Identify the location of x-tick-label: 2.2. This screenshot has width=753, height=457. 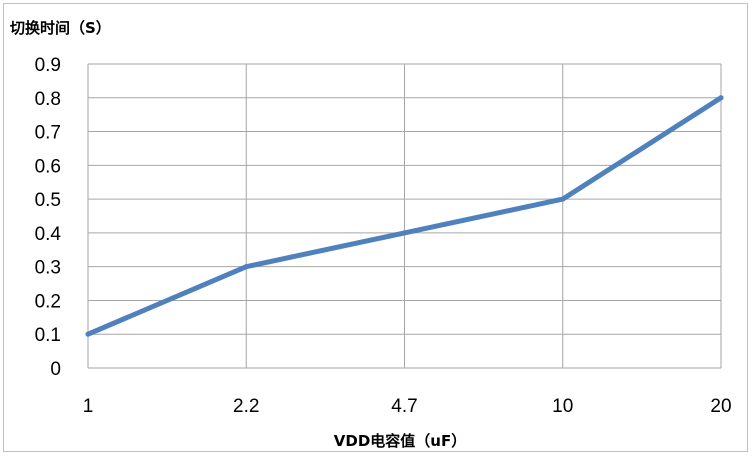
(246, 406).